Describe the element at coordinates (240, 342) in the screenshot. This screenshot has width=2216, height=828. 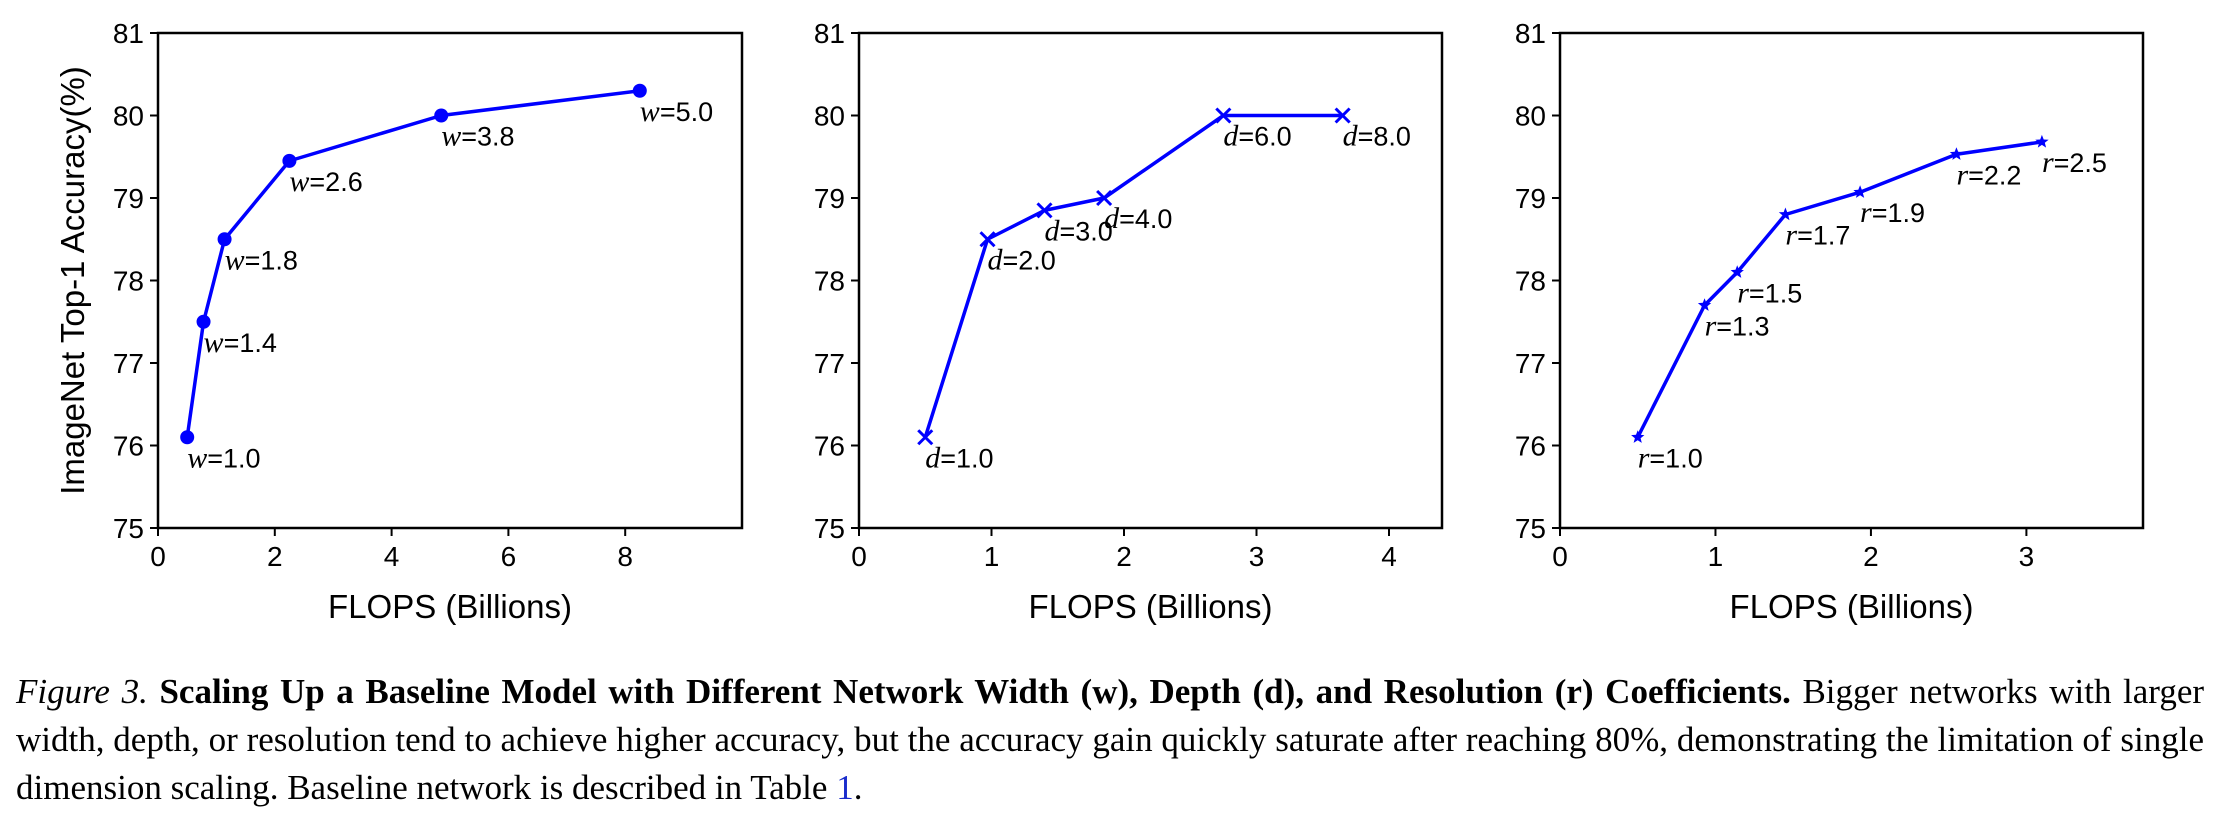
I see `data-label: w=1.4` at that location.